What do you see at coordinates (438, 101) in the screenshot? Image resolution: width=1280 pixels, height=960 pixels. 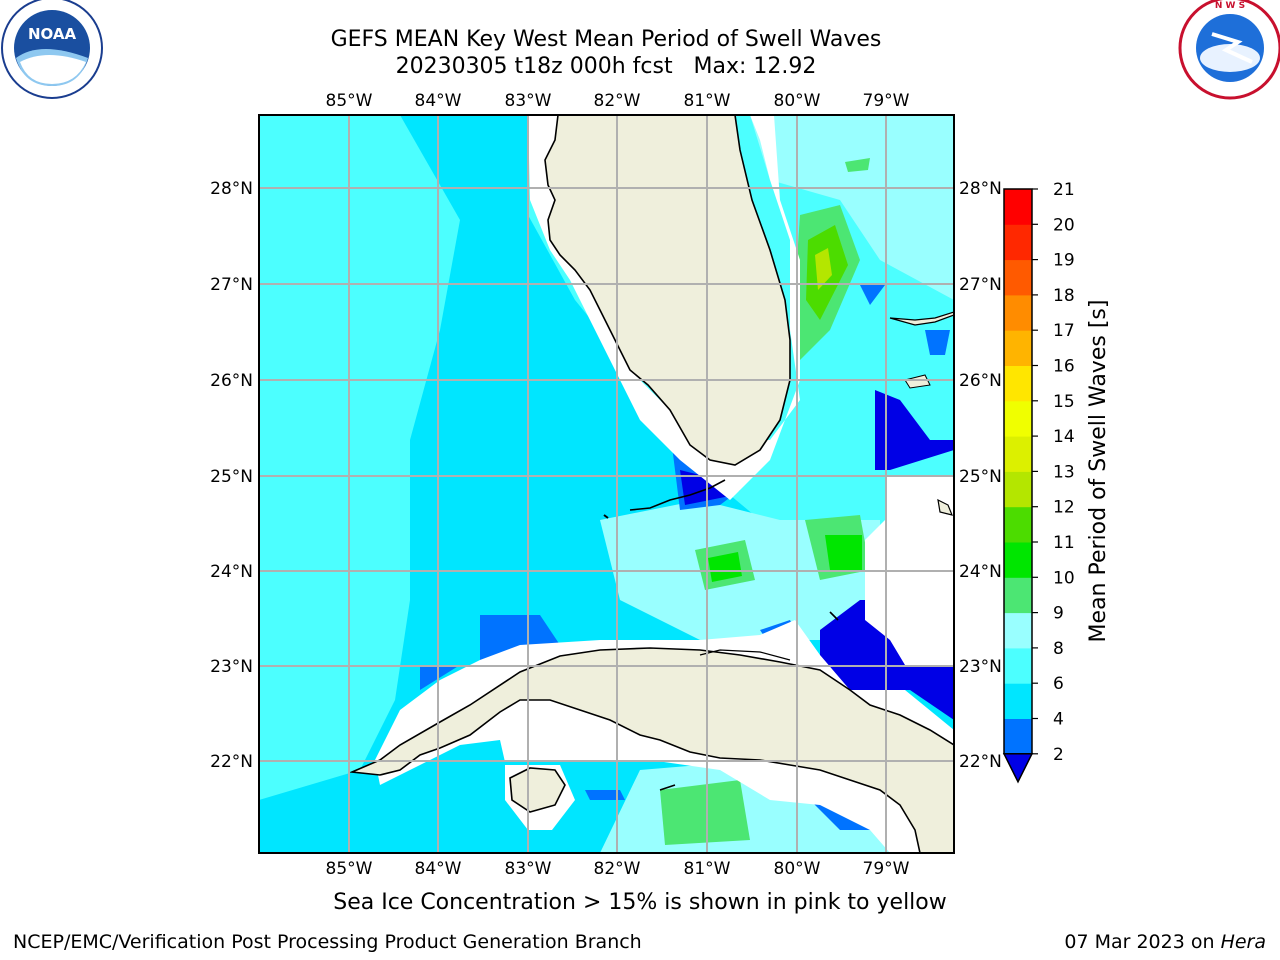 I see `lon-tick-top: 84°W` at bounding box center [438, 101].